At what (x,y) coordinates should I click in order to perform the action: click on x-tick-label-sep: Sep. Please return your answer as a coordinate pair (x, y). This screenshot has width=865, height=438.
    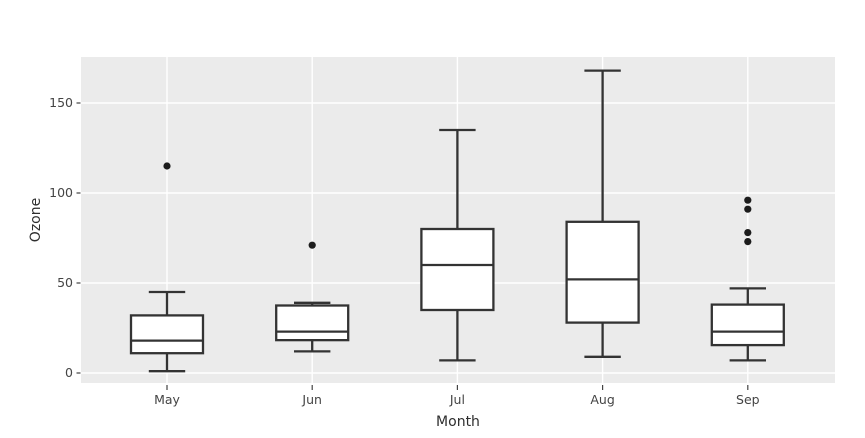
    Looking at the image, I should click on (748, 399).